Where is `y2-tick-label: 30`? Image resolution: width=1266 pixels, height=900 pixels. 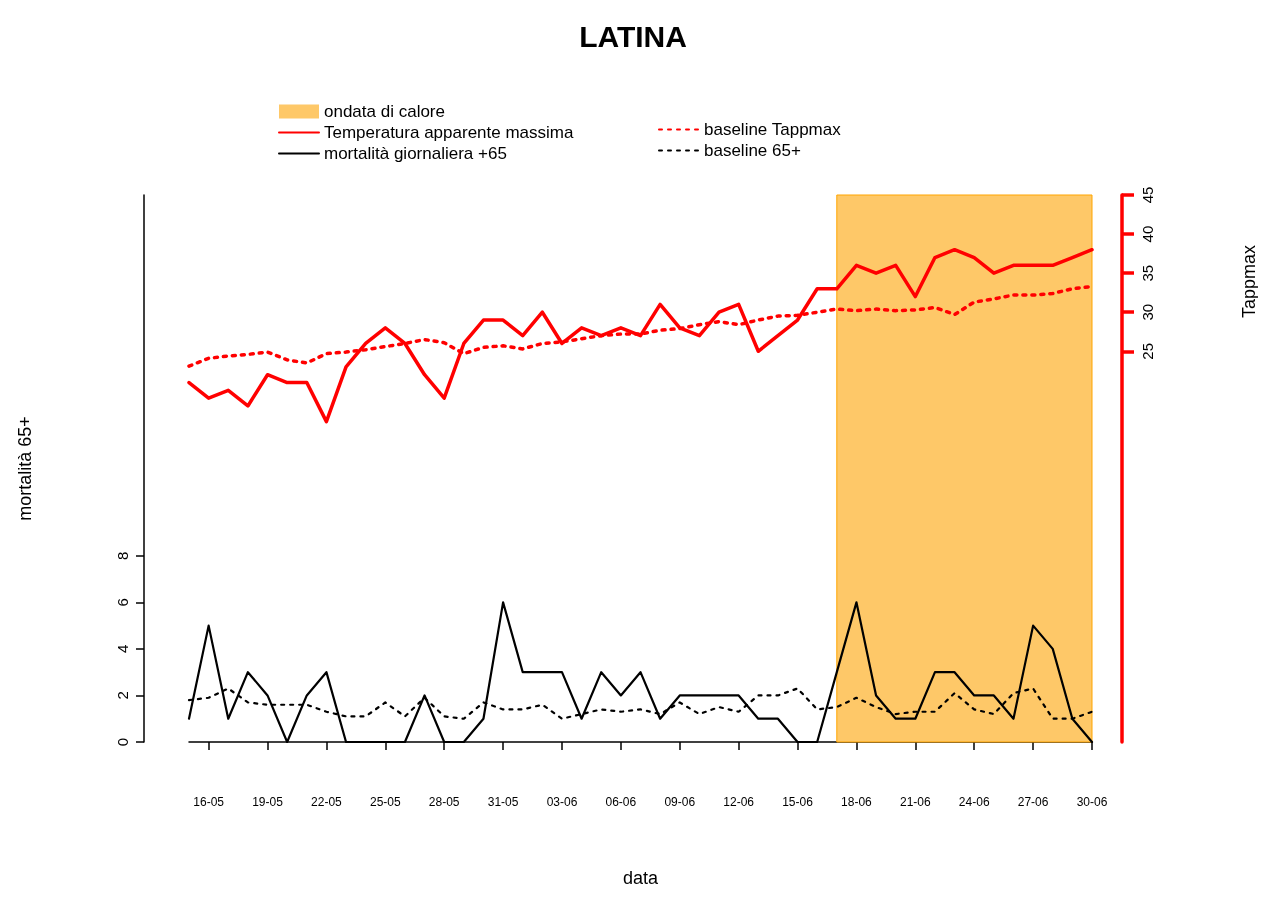
y2-tick-label: 30 is located at coordinates (1147, 312).